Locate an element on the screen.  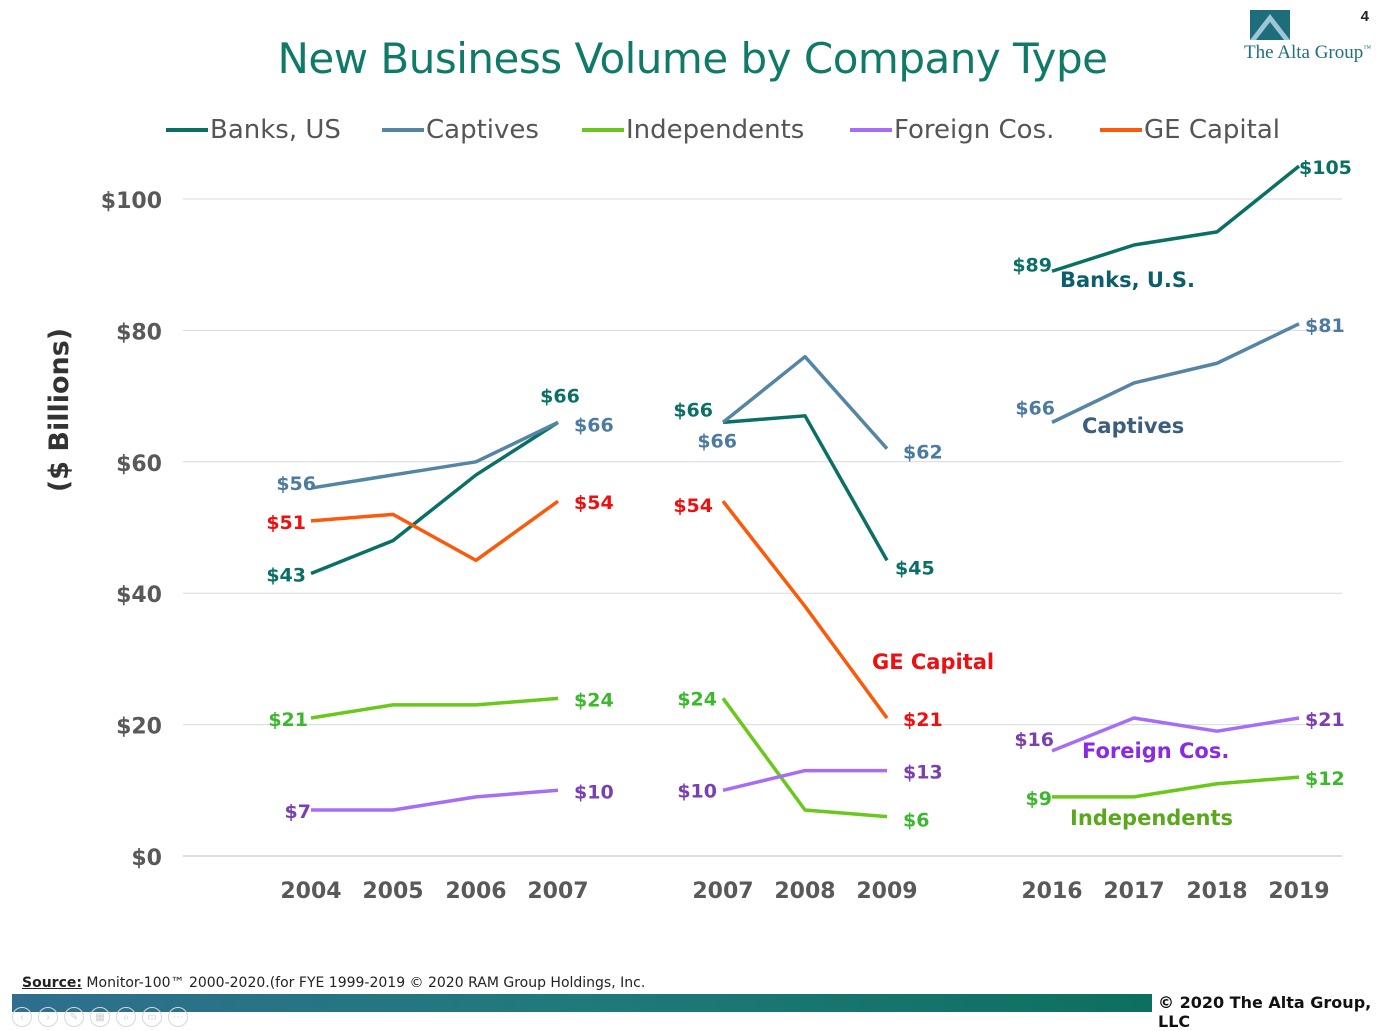
x-tick-label: 2005 is located at coordinates (392, 891).